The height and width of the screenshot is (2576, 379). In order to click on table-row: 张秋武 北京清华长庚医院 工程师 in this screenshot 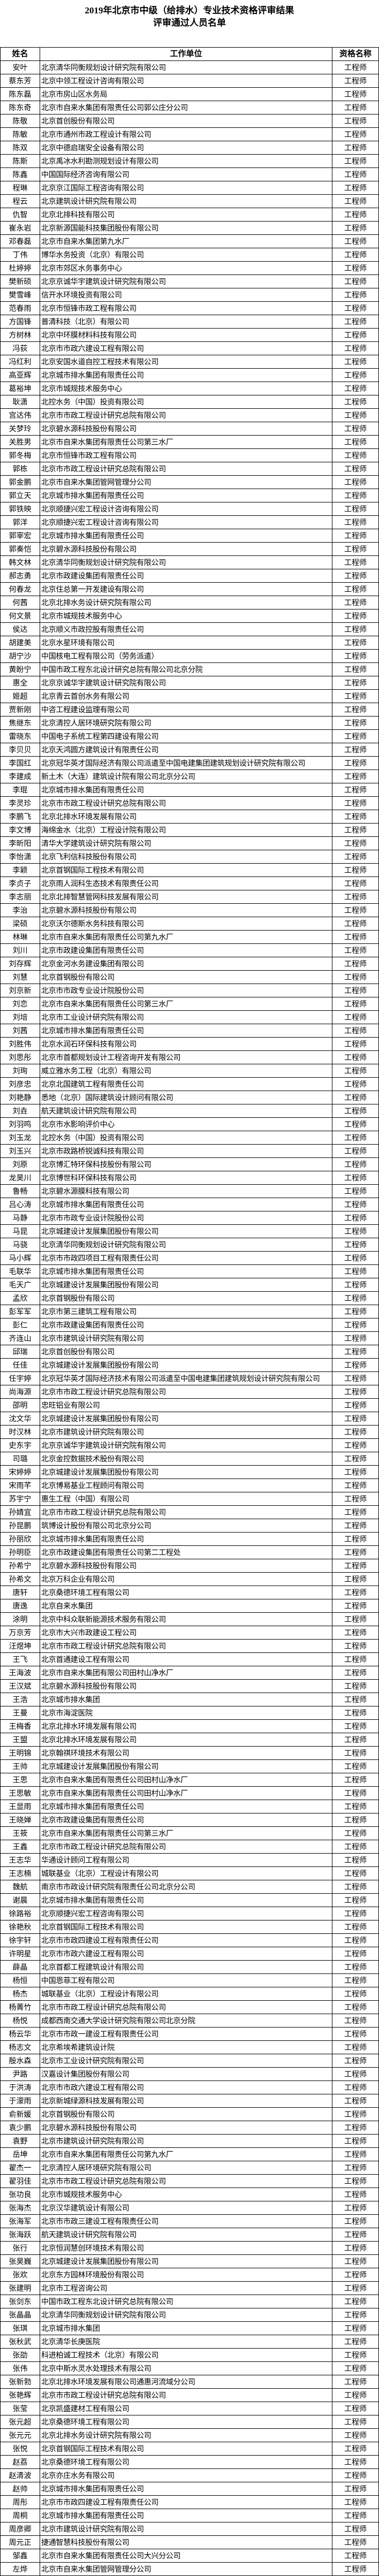, I will do `click(189, 2342)`.